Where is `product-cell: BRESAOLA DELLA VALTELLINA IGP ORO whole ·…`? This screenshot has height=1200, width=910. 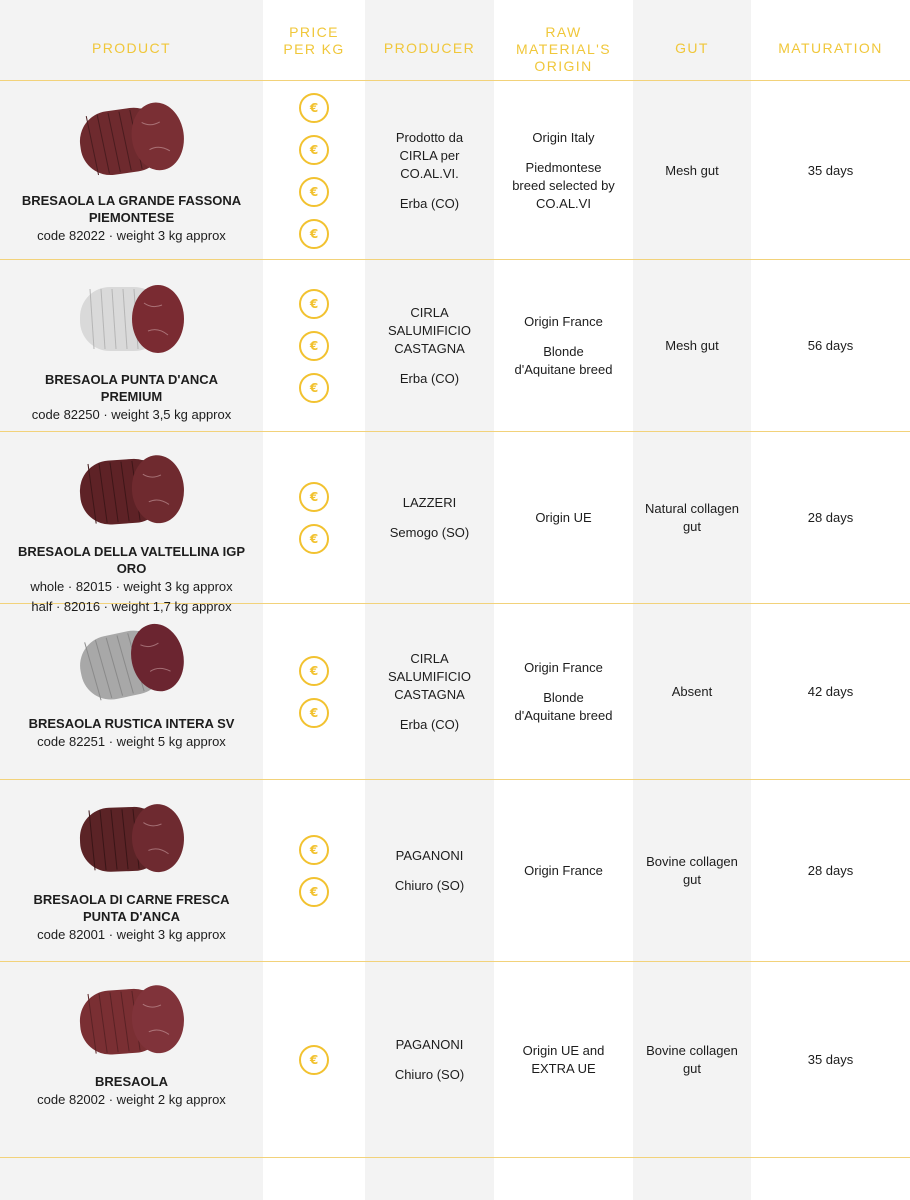 product-cell: BRESAOLA DELLA VALTELLINA IGP ORO whole ·… is located at coordinates (131, 523).